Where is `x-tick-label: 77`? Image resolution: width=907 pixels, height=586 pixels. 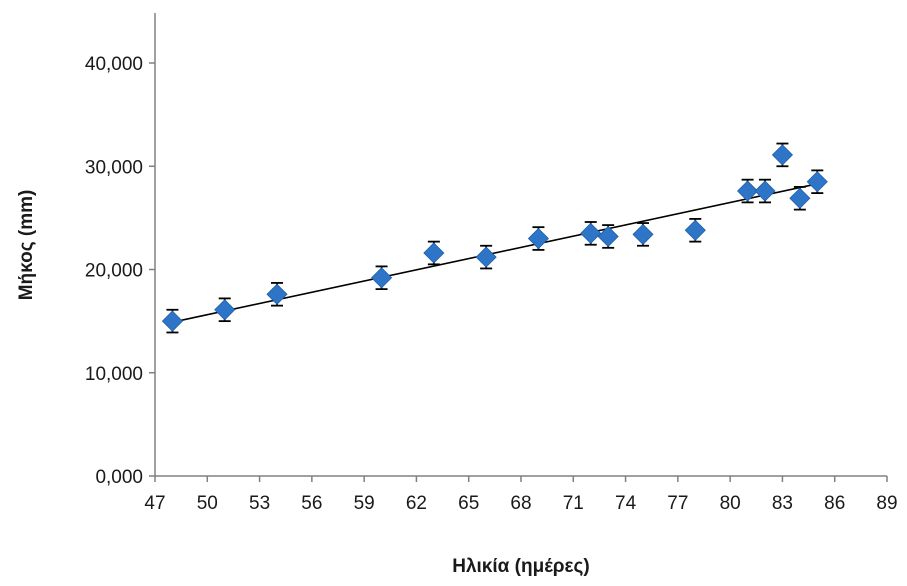
x-tick-label: 77 is located at coordinates (677, 503).